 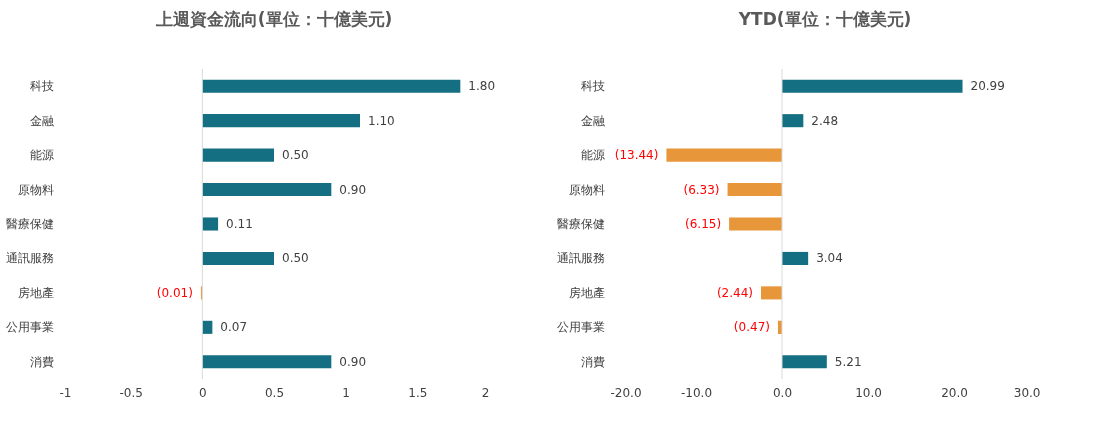 I want to click on data-label: 2.48, so click(x=825, y=120).